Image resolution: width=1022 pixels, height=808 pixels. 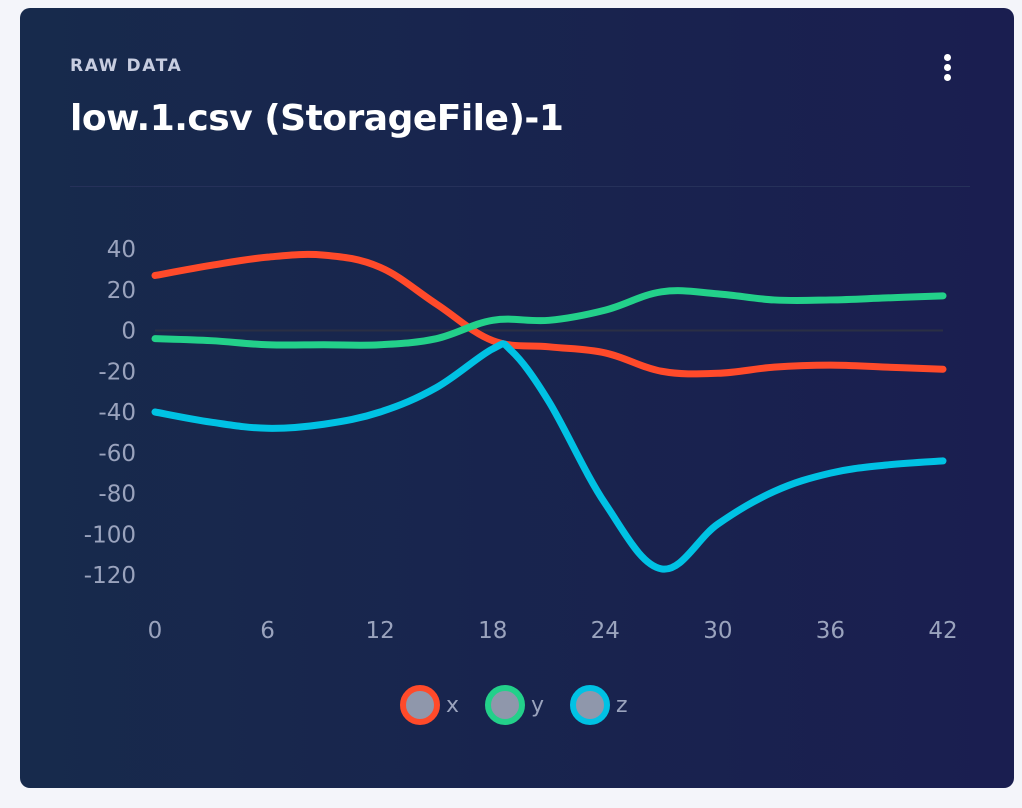 What do you see at coordinates (110, 576) in the screenshot?
I see `y-tick-label: -120` at bounding box center [110, 576].